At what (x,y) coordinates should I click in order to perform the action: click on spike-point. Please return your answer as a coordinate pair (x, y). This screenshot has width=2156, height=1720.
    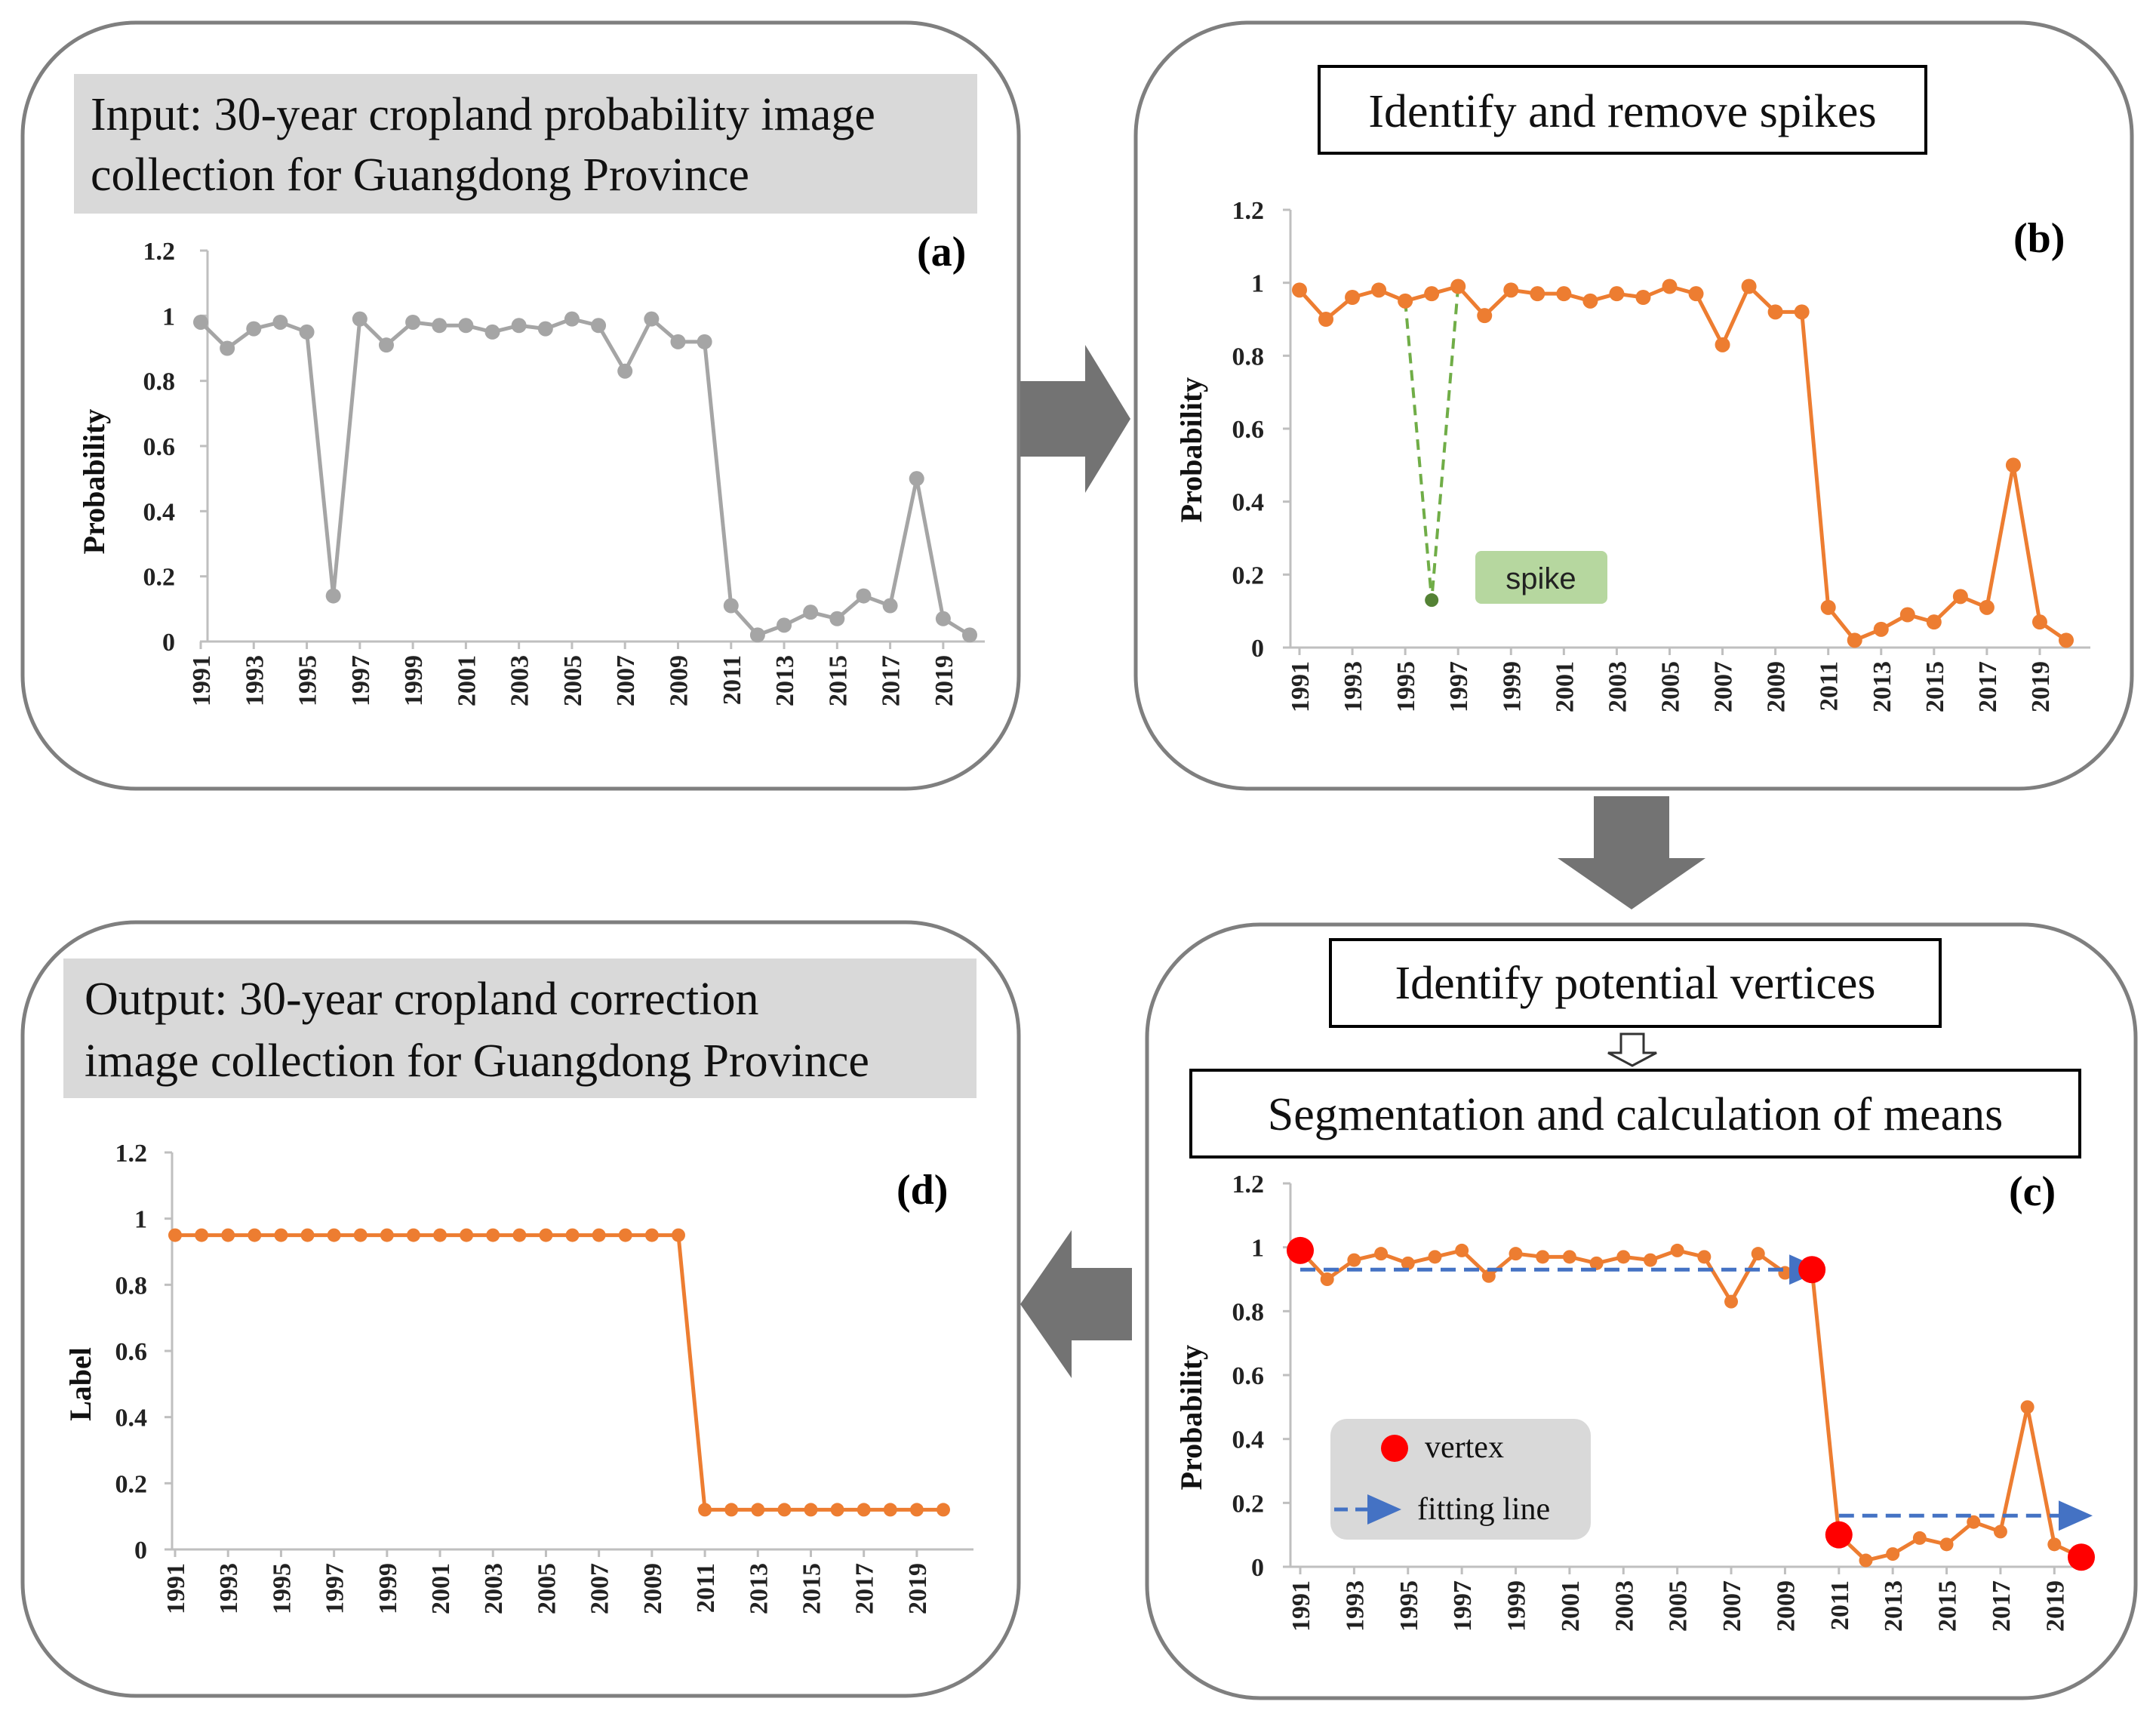
    Looking at the image, I should click on (1432, 601).